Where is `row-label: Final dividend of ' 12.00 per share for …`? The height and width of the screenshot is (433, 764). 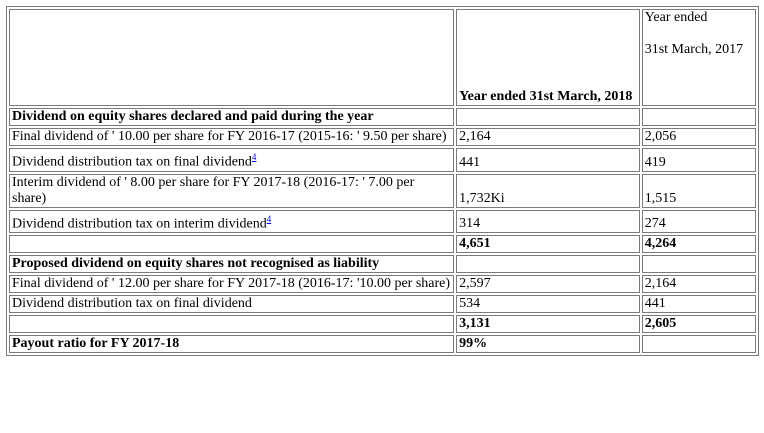
row-label: Final dividend of ' 12.00 per share for … is located at coordinates (232, 284).